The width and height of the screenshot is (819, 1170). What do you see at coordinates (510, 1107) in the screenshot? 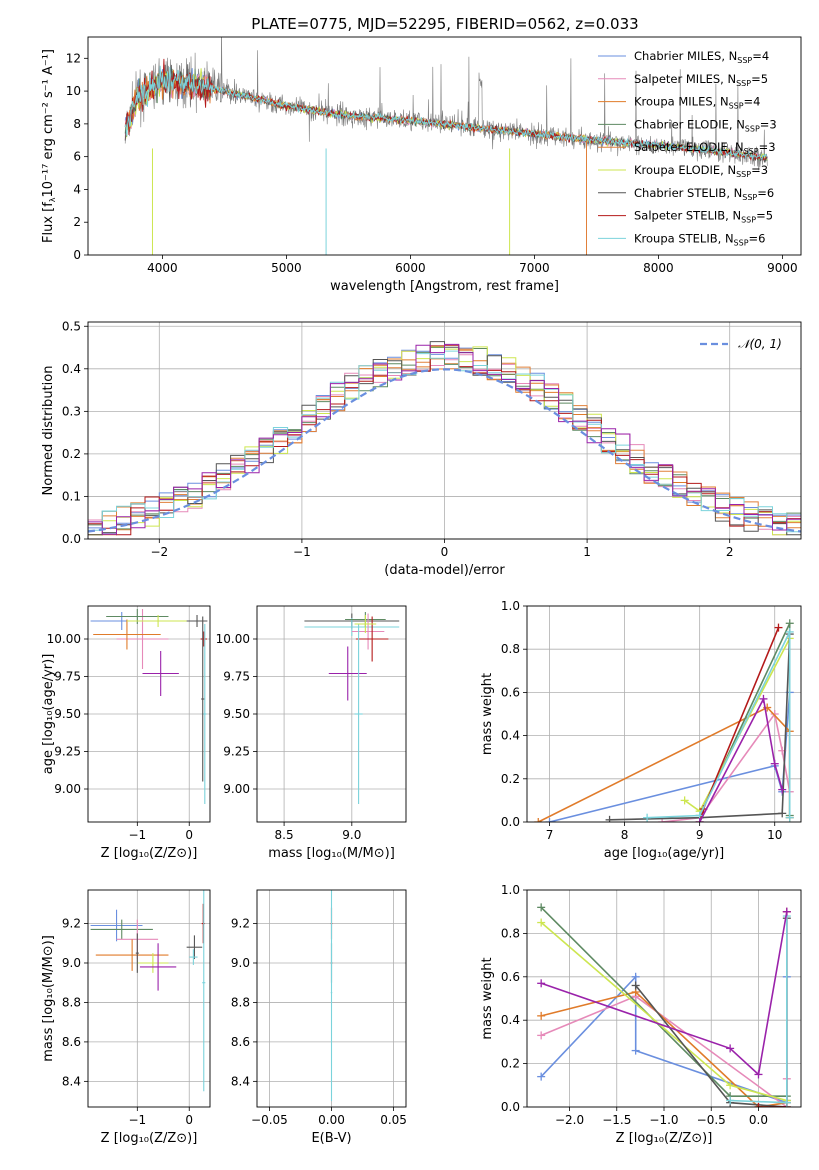
I see `y-tick-label: 0.0` at bounding box center [510, 1107].